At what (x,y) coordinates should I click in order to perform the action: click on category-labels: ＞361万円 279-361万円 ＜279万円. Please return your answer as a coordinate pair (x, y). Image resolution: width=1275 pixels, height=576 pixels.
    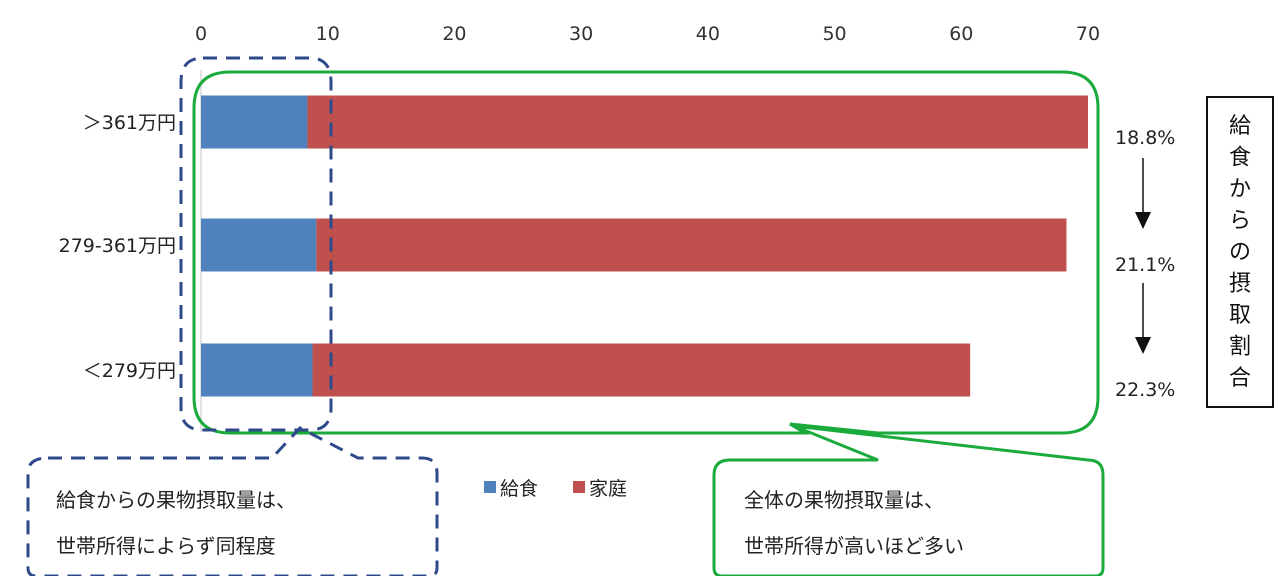
    Looking at the image, I should click on (117, 247).